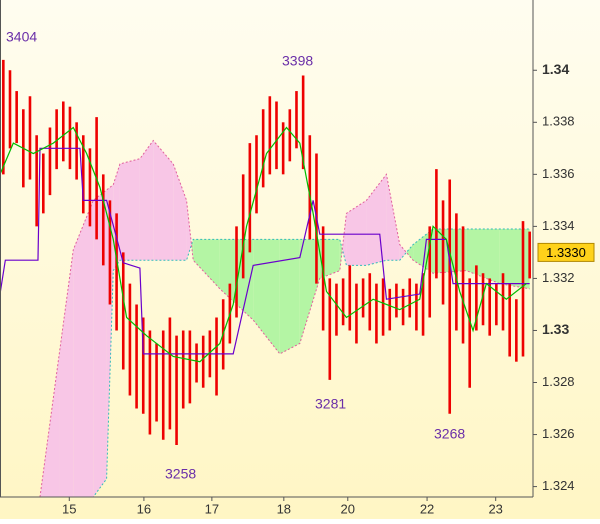 The width and height of the screenshot is (600, 524). Describe the element at coordinates (180, 474) in the screenshot. I see `annotation: 3258` at that location.